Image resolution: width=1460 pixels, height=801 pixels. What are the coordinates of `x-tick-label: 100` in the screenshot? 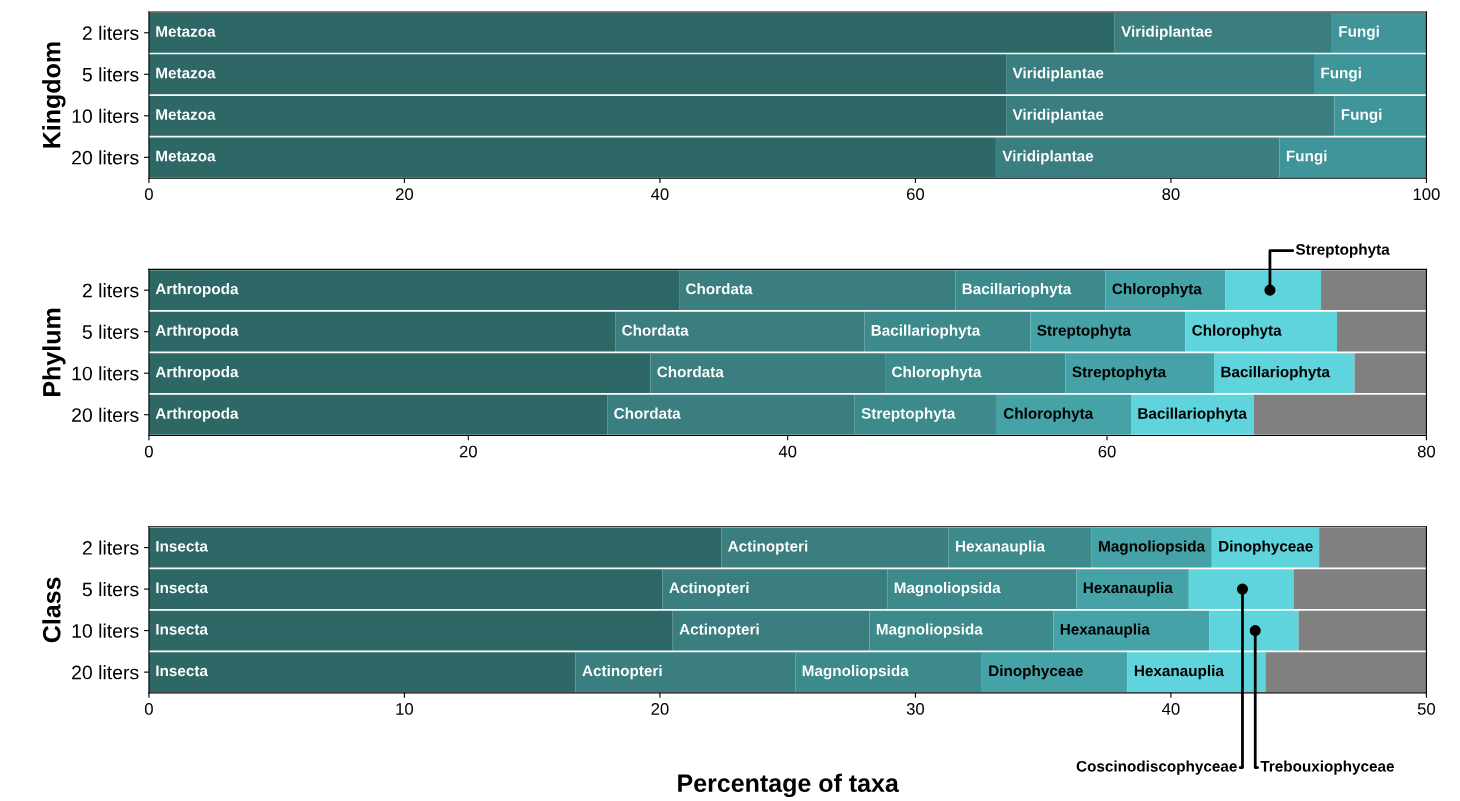 It's located at (1426, 194).